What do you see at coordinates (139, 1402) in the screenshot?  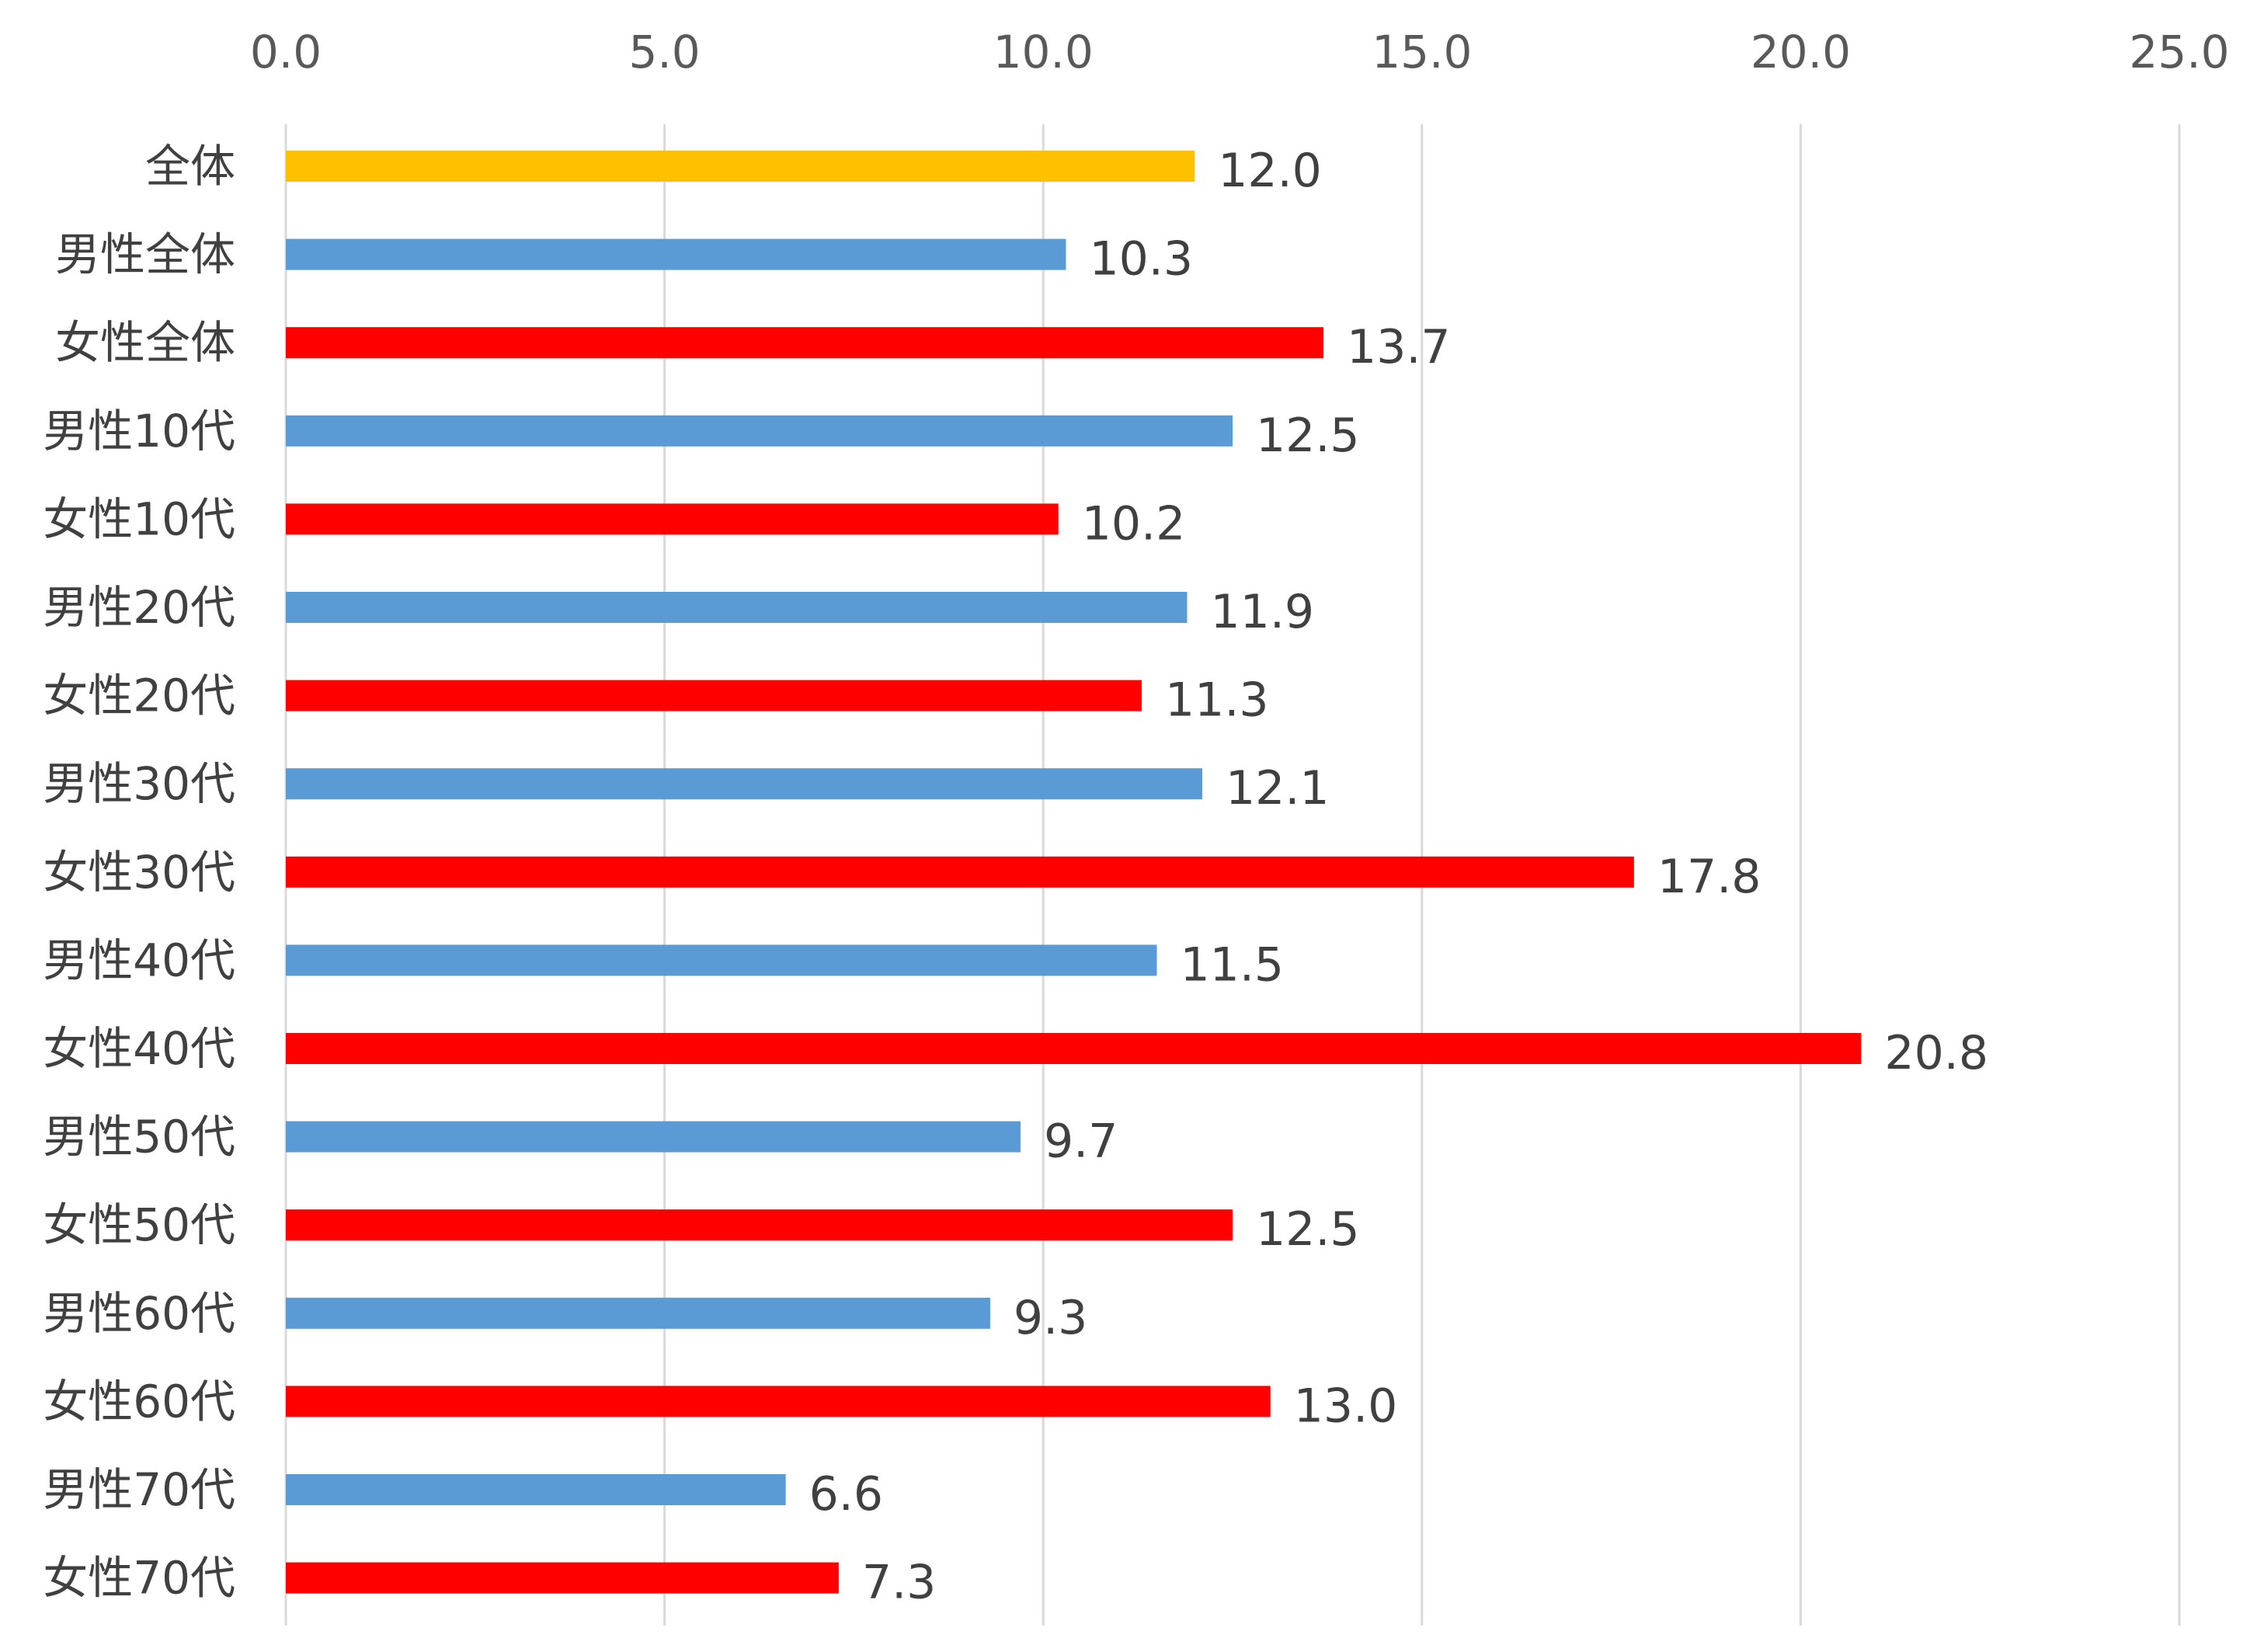 I see `category-label: 女性60代` at bounding box center [139, 1402].